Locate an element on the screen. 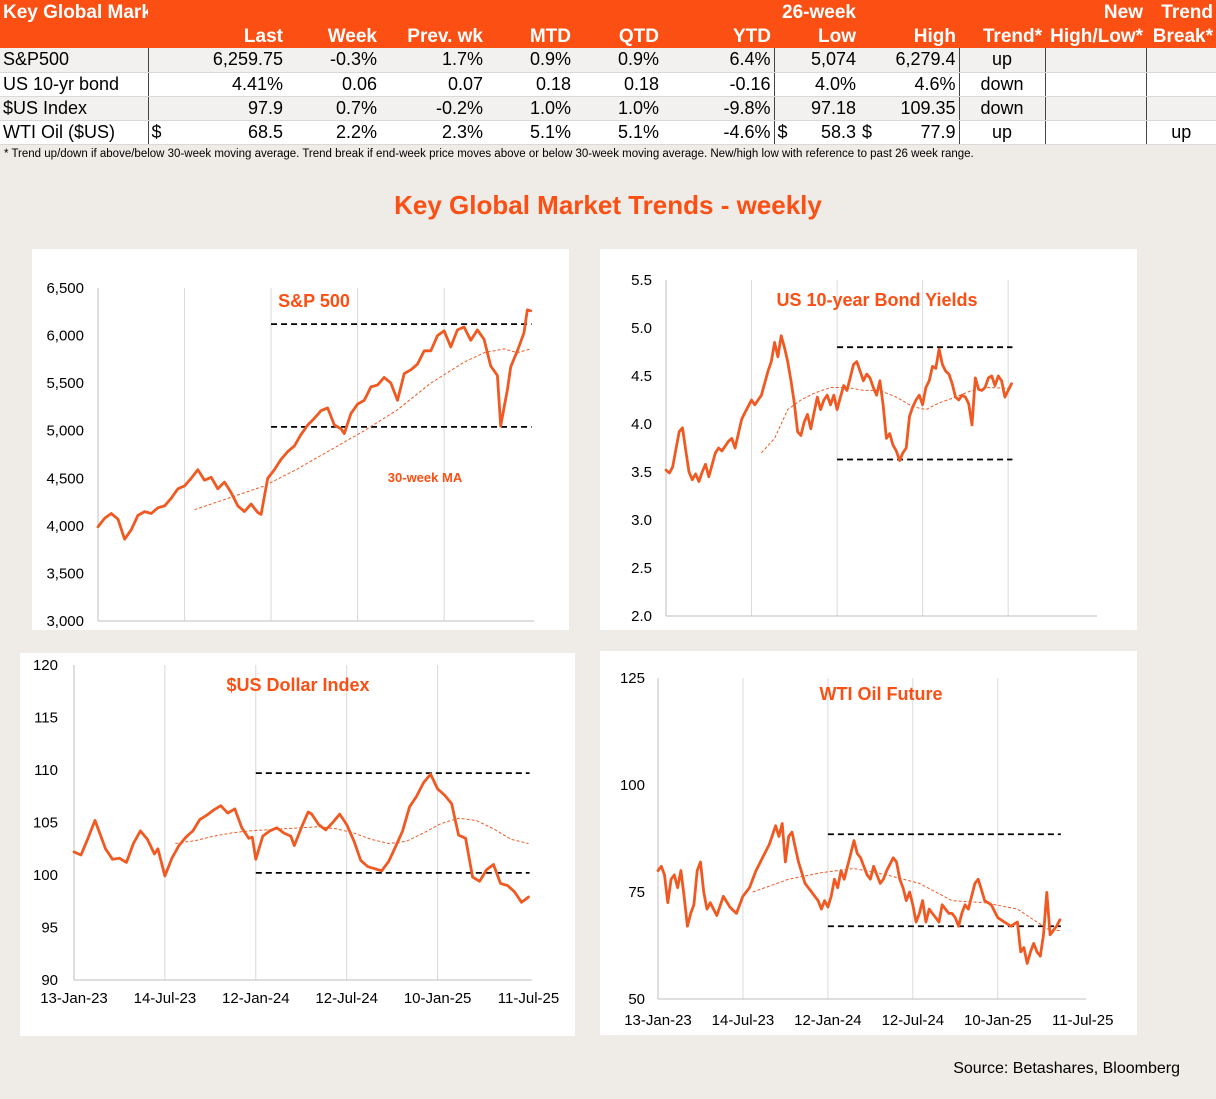  y-tick-label: 5,000 is located at coordinates (65, 431).